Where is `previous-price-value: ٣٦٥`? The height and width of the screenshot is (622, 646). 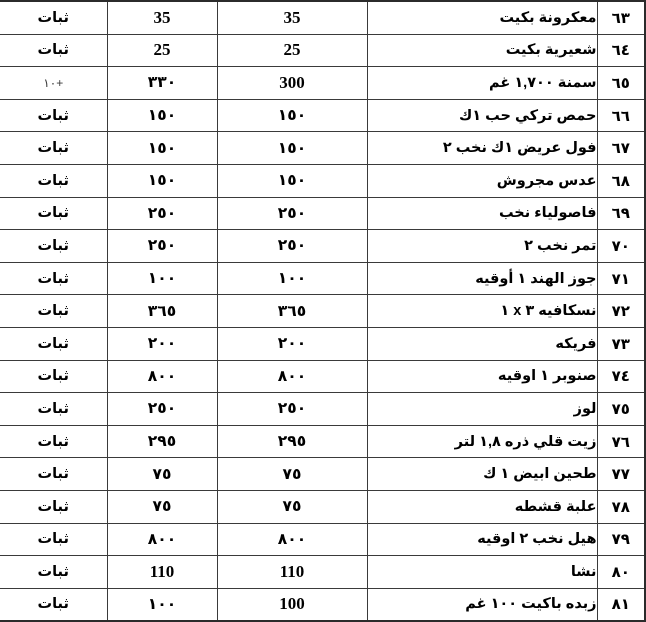
previous-price-value: ٣٦٥ is located at coordinates (162, 311).